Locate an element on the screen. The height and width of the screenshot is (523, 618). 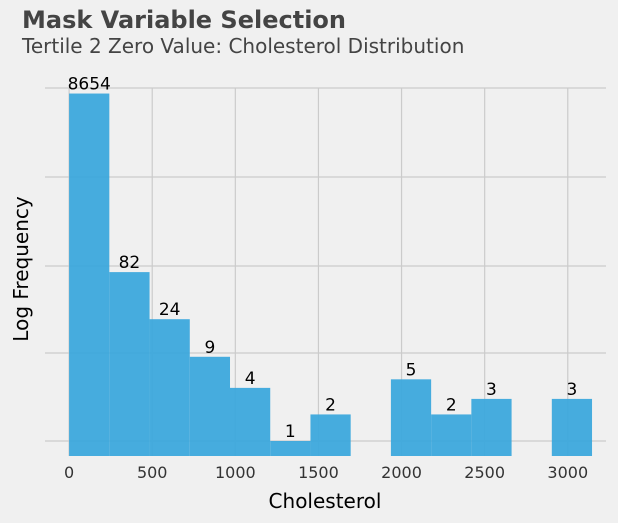
x-tick-label: 0 is located at coordinates (69, 472).